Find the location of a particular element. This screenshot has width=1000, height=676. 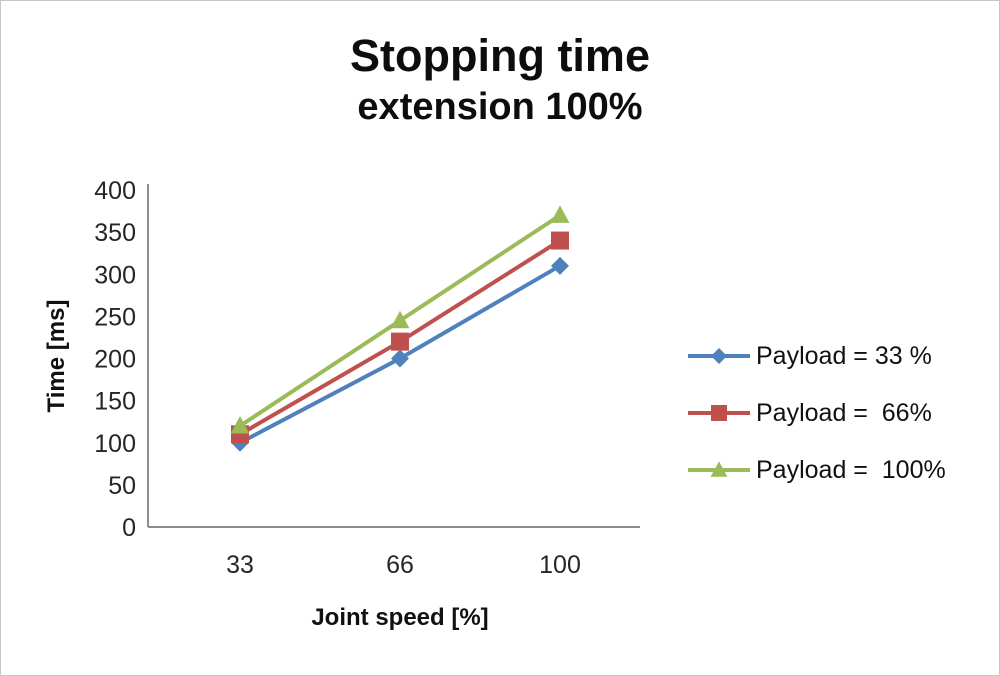

chart-title-line2: extension 100% is located at coordinates (500, 106).